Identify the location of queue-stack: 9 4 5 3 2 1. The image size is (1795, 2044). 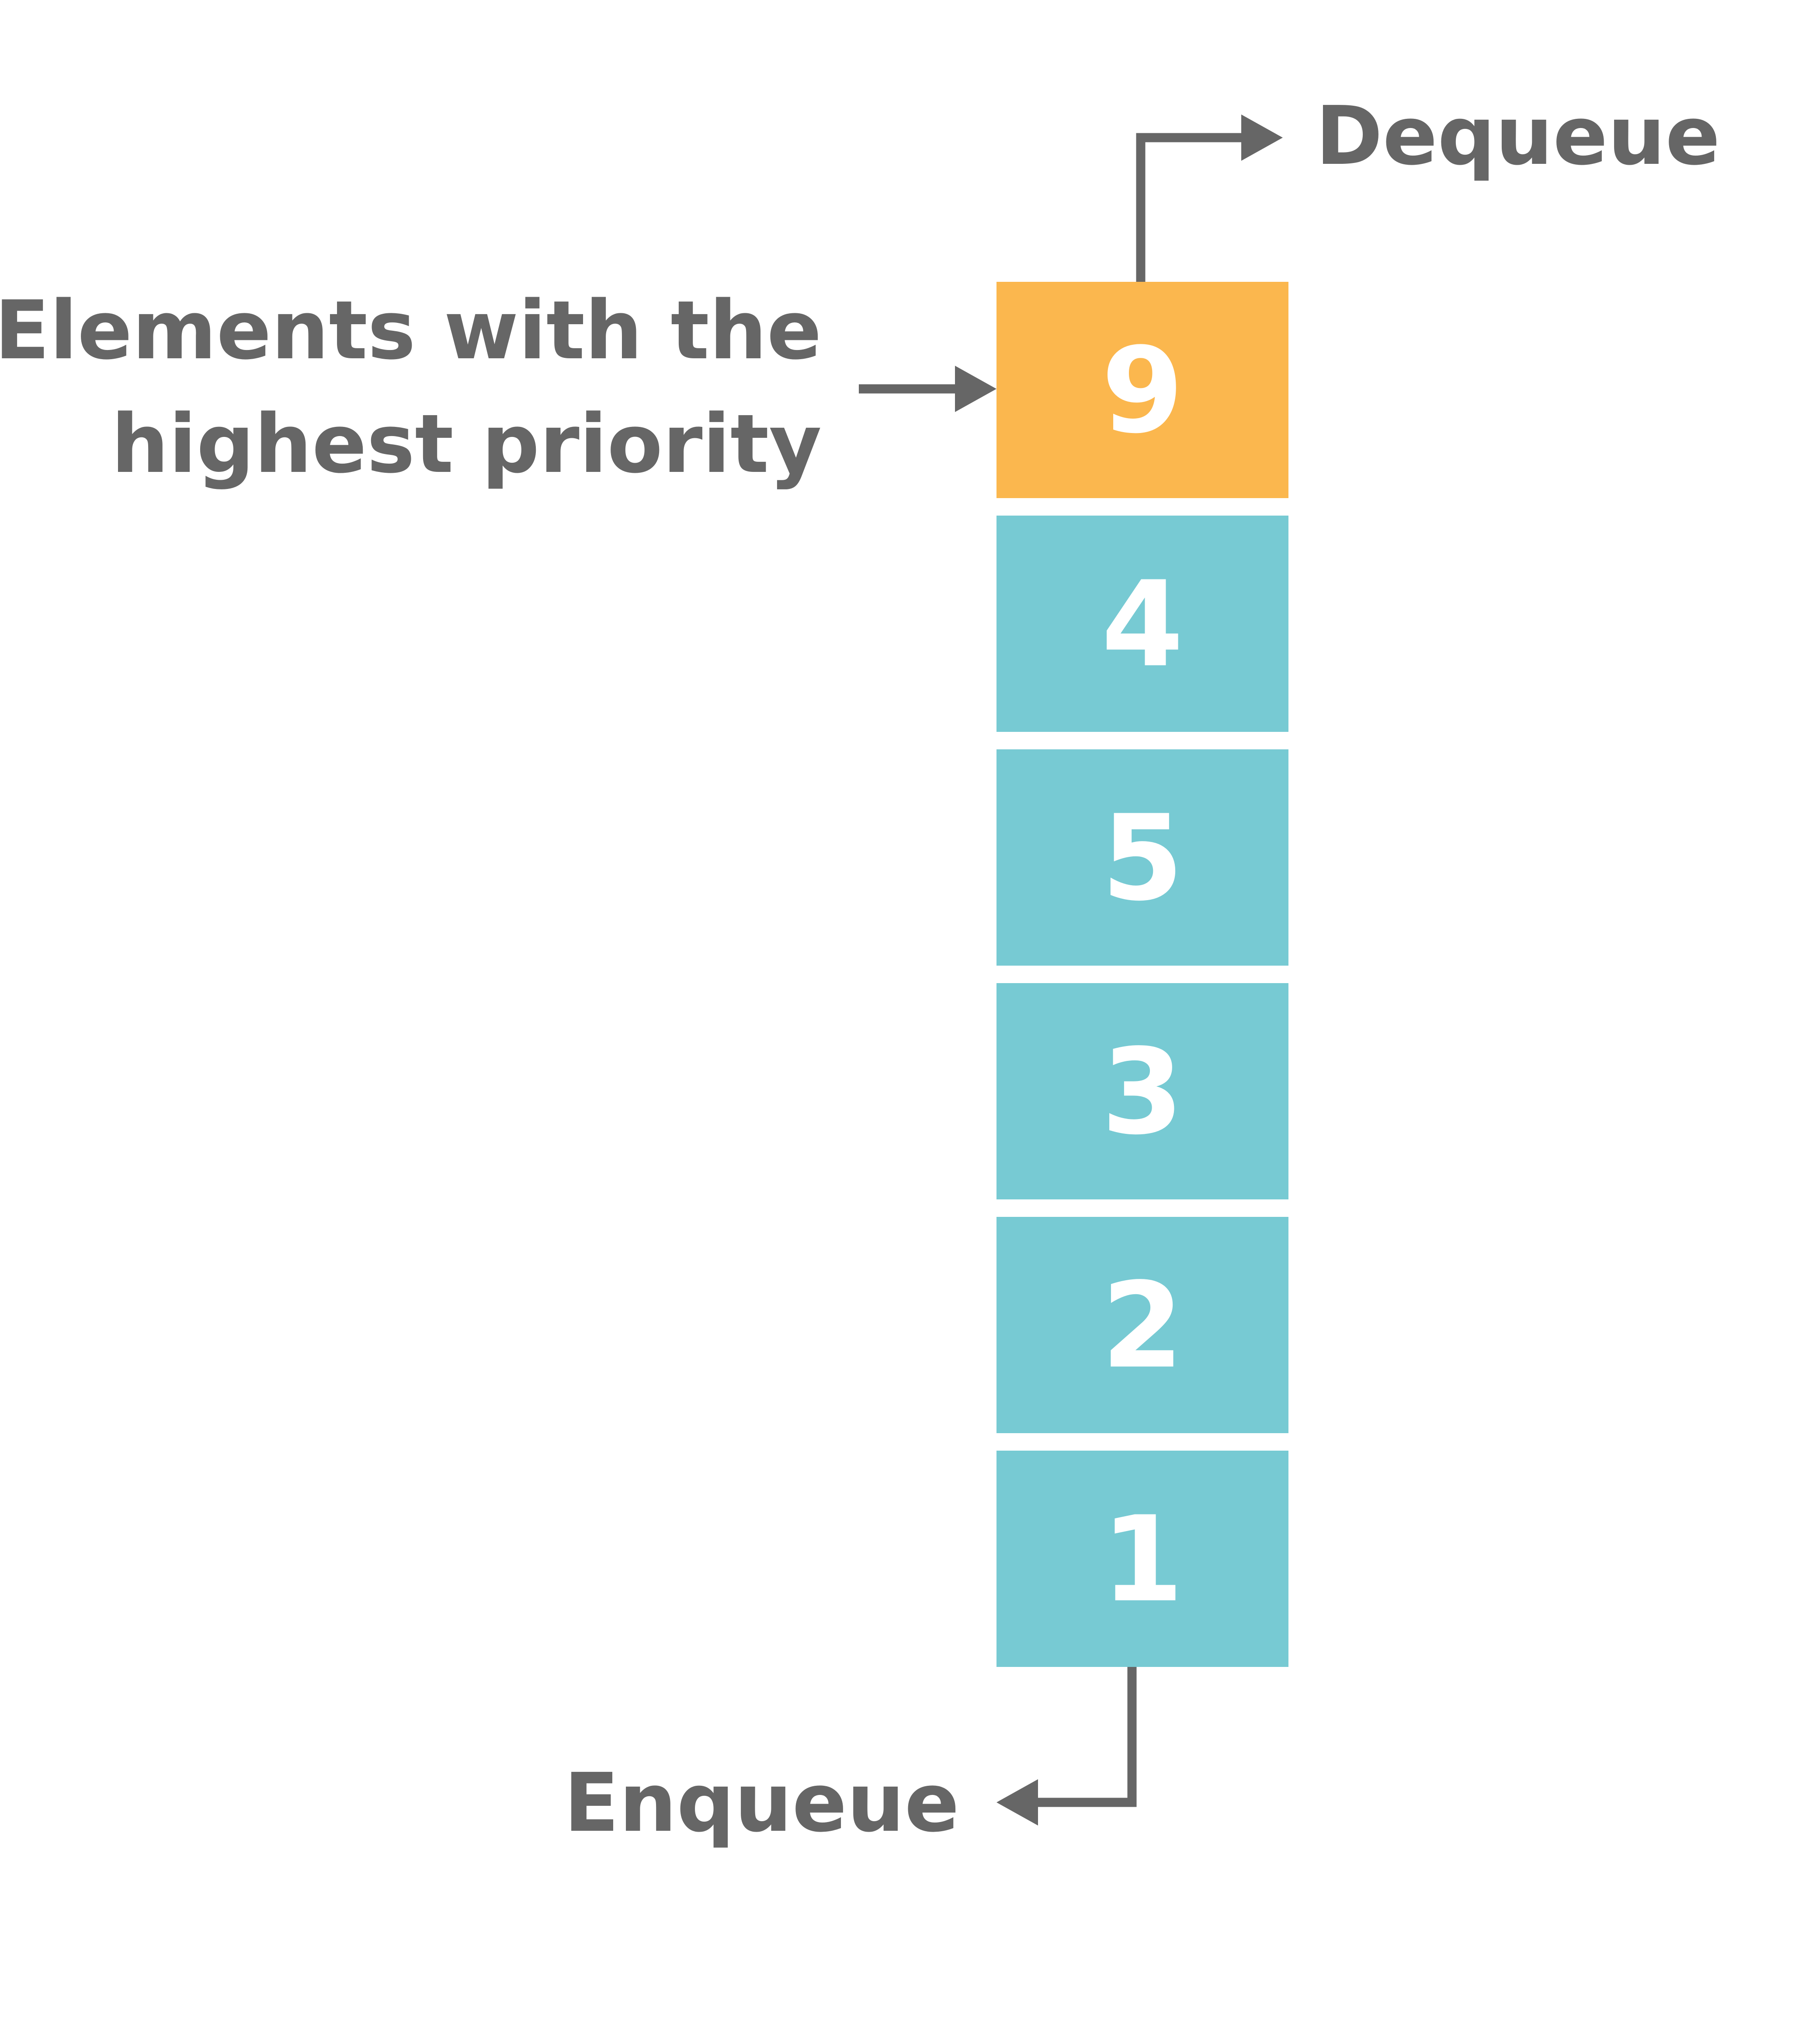
(1142, 974).